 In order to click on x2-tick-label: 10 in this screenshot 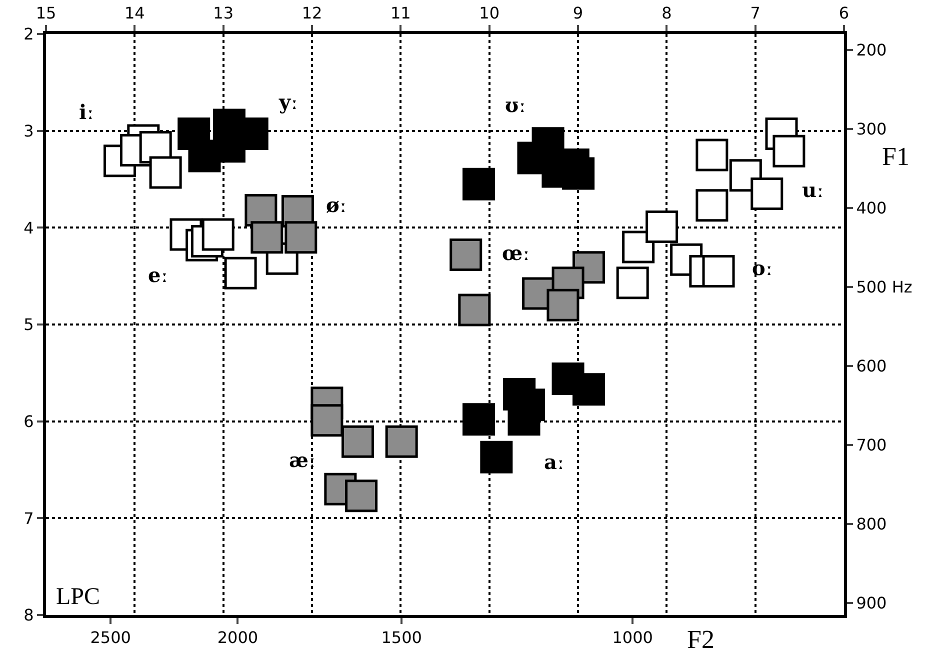, I will do `click(489, 13)`.